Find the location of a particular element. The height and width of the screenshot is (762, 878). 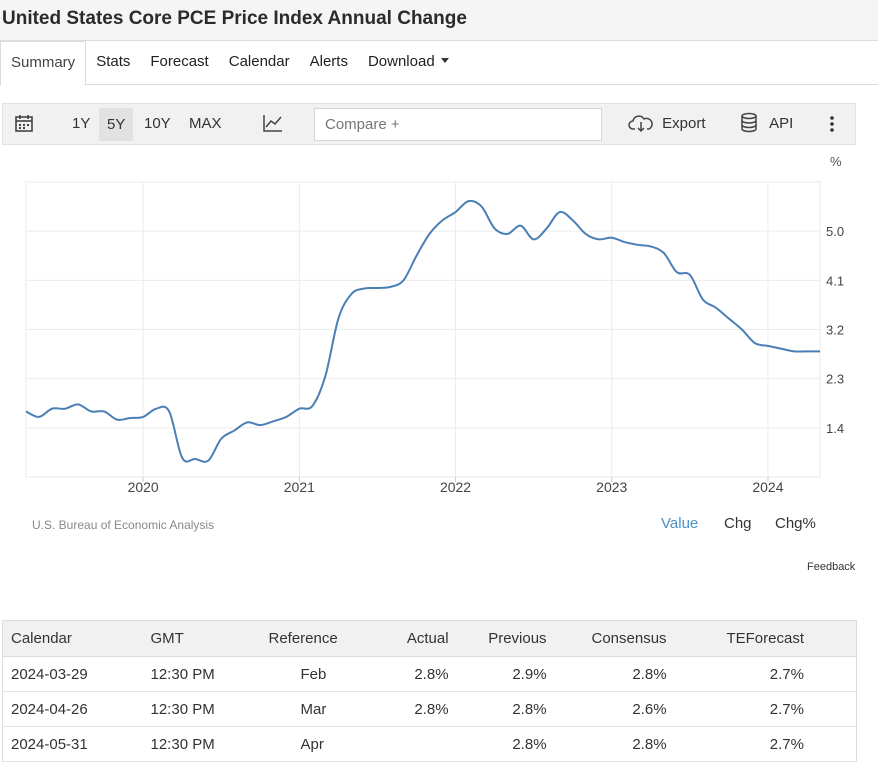

cloud-download-icon is located at coordinates (640, 124).